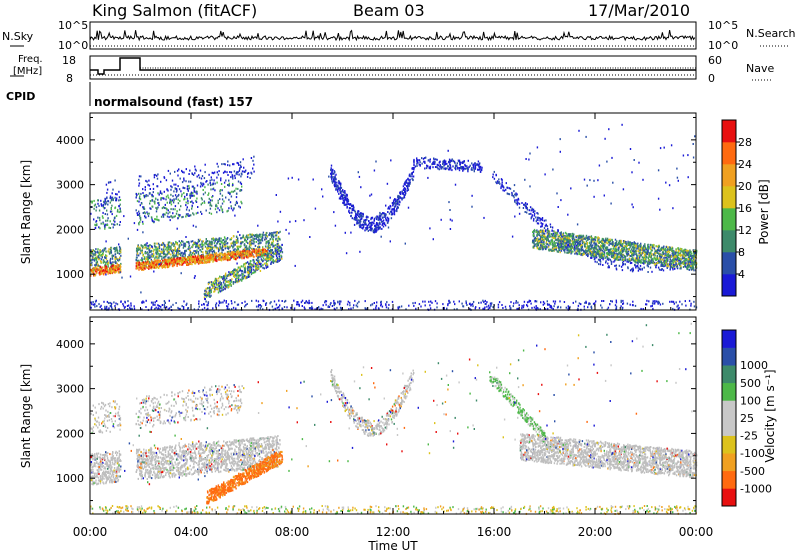 This screenshot has height=554, width=800. I want to click on cell-1942, so click(103, 270).